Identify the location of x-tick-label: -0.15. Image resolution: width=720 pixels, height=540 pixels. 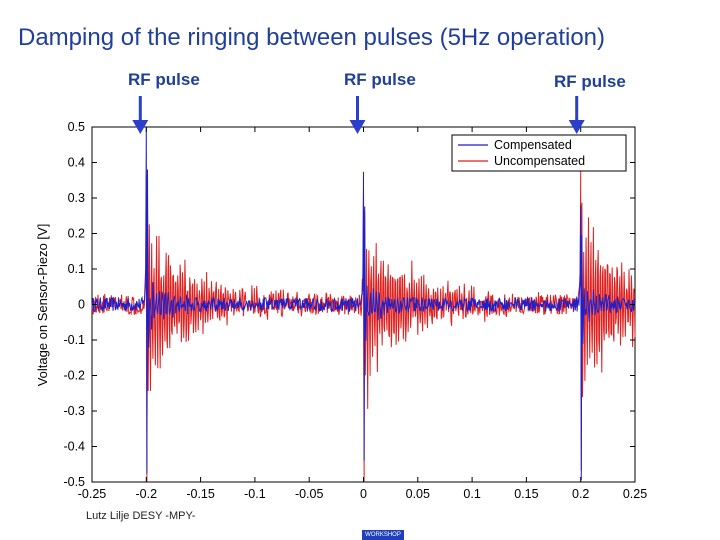
(200, 494).